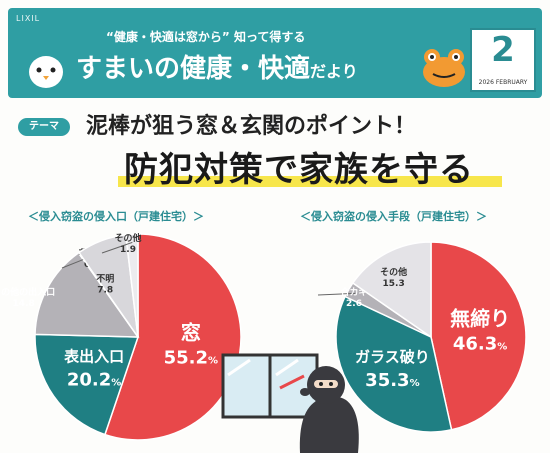 Image resolution: width=550 pixels, height=453 pixels. I want to click on slice-value: 14.8, so click(24, 304).